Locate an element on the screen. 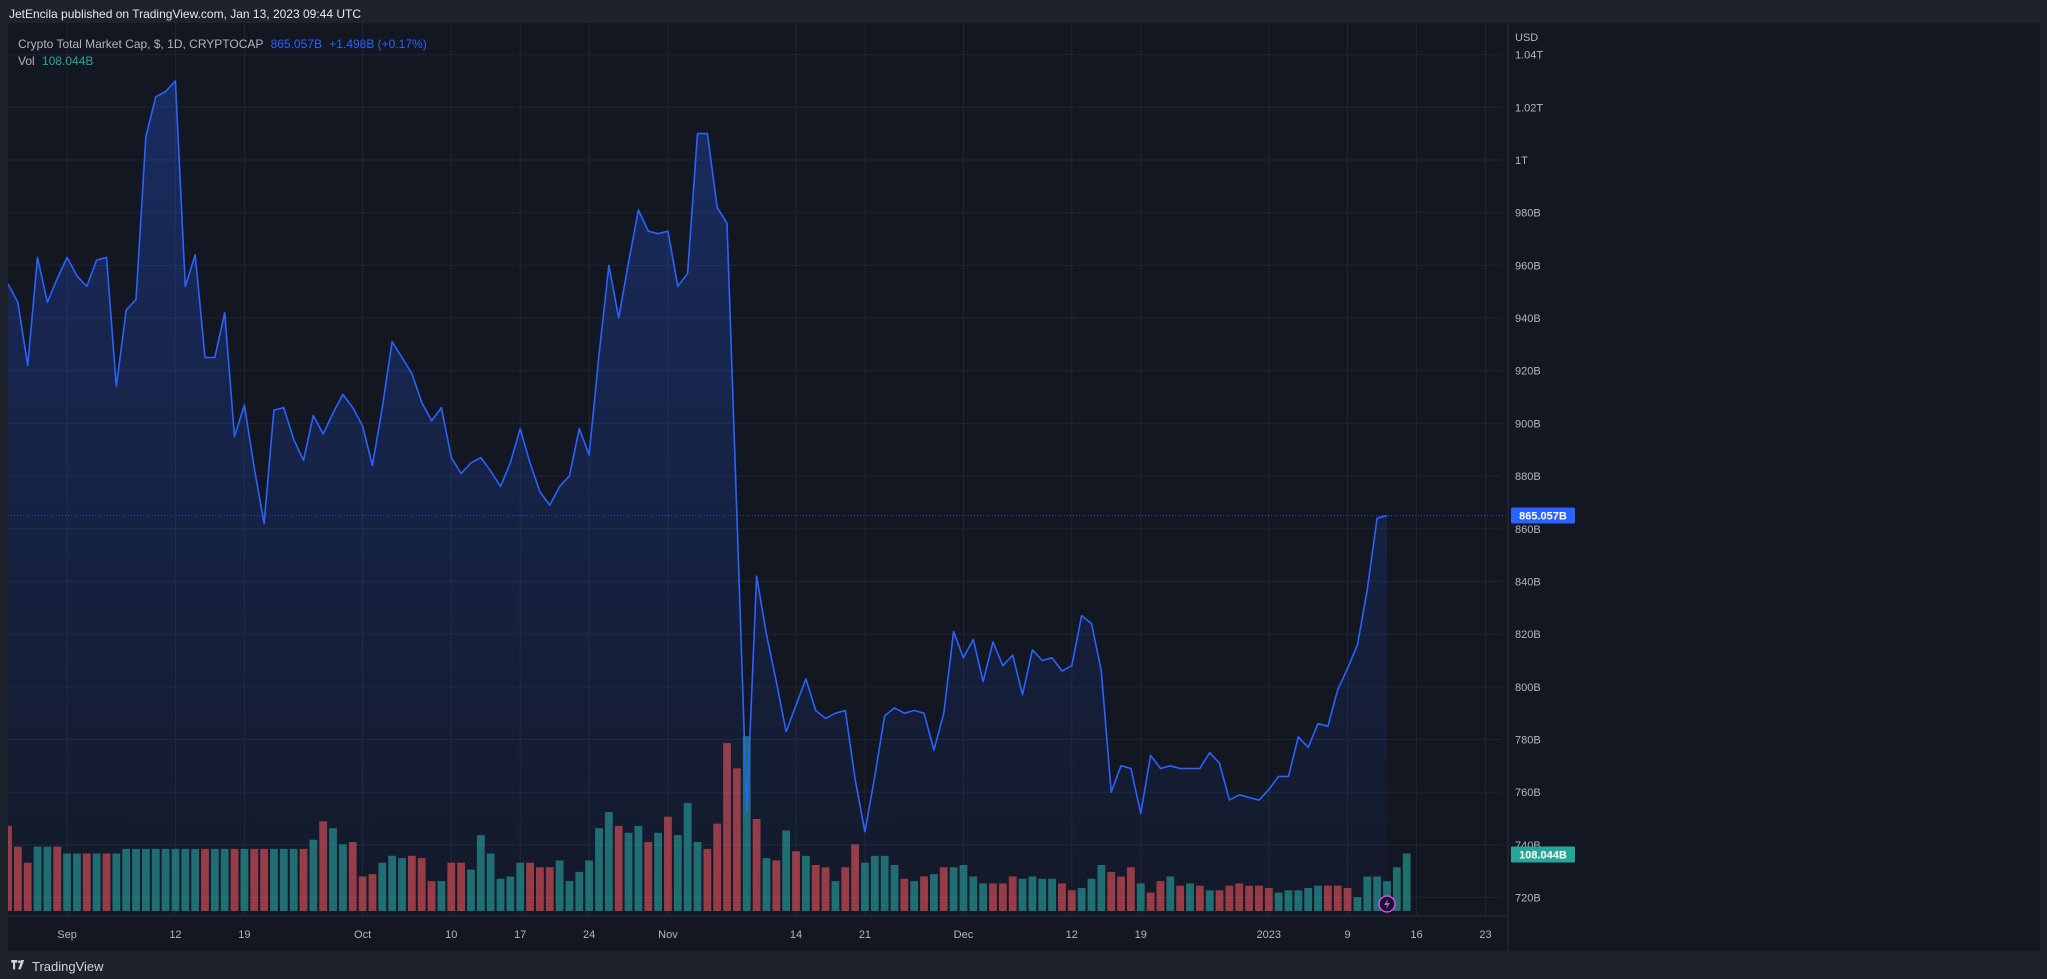 The height and width of the screenshot is (979, 2047). x-tick-label: 2023 is located at coordinates (1269, 935).